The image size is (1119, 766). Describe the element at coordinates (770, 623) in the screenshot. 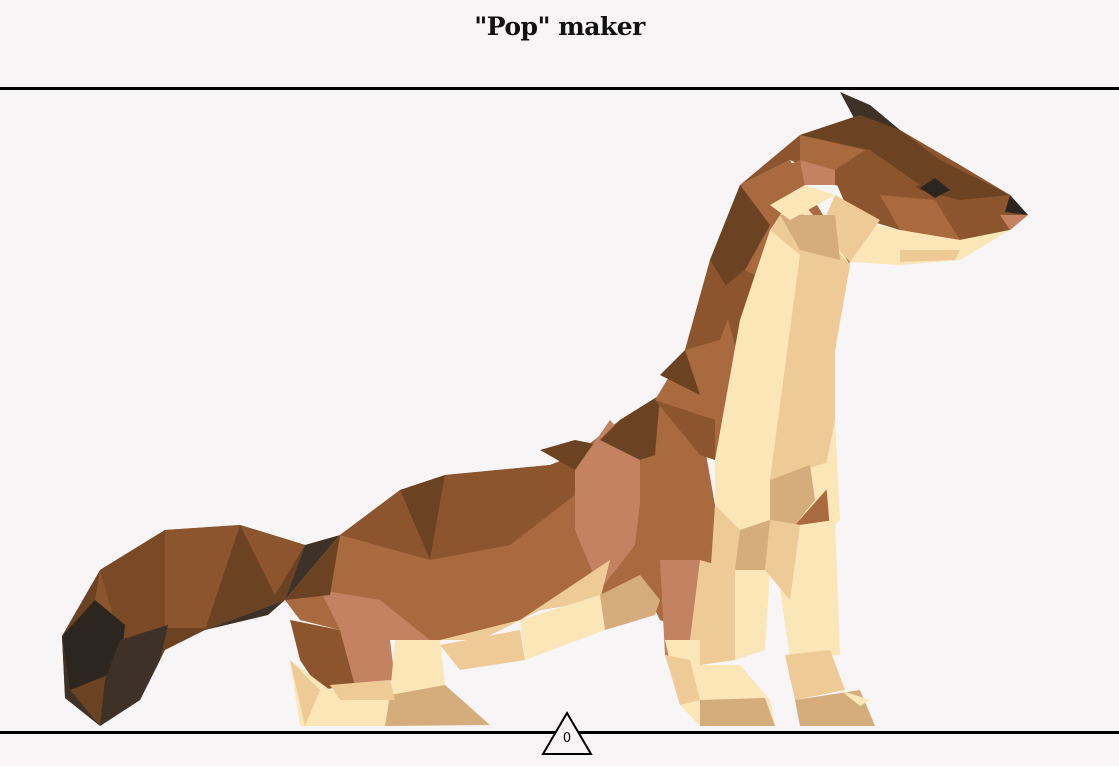

I see `weasel-front-legs` at that location.